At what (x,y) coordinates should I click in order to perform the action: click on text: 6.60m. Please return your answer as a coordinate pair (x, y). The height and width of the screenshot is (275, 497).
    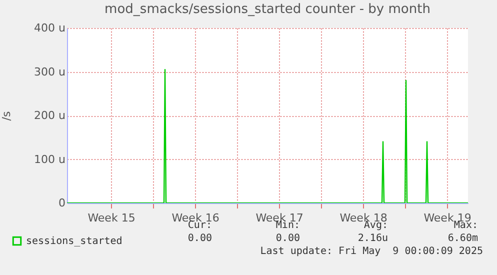
    Looking at the image, I should click on (463, 238).